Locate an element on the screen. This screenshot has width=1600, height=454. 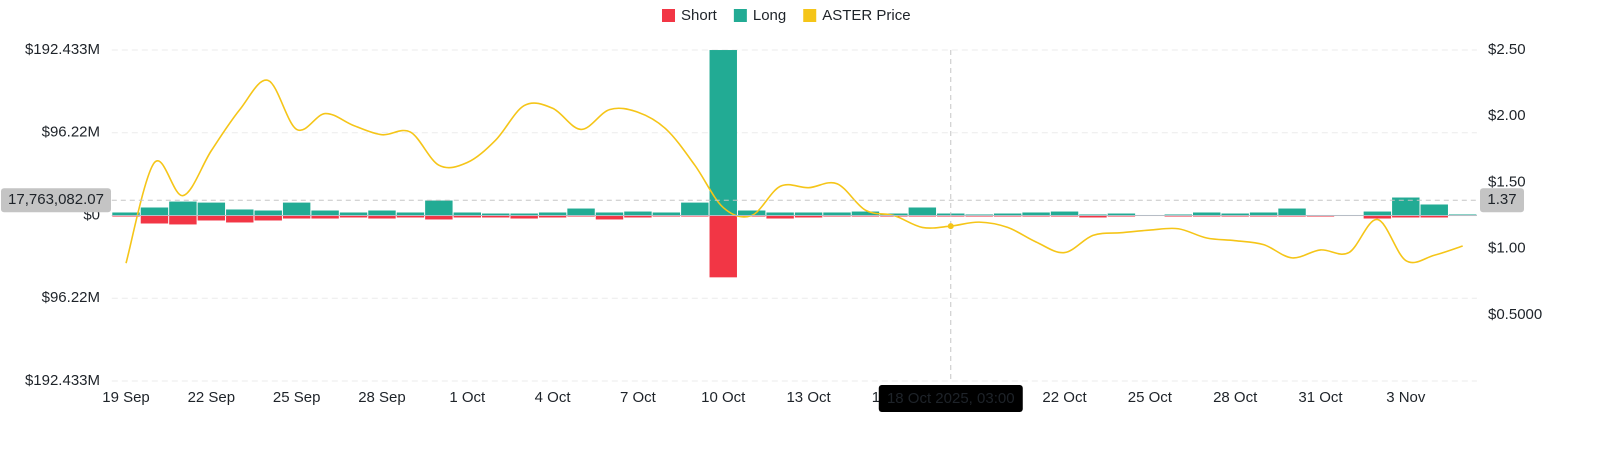
crosshair-y2-box is located at coordinates (1502, 200).